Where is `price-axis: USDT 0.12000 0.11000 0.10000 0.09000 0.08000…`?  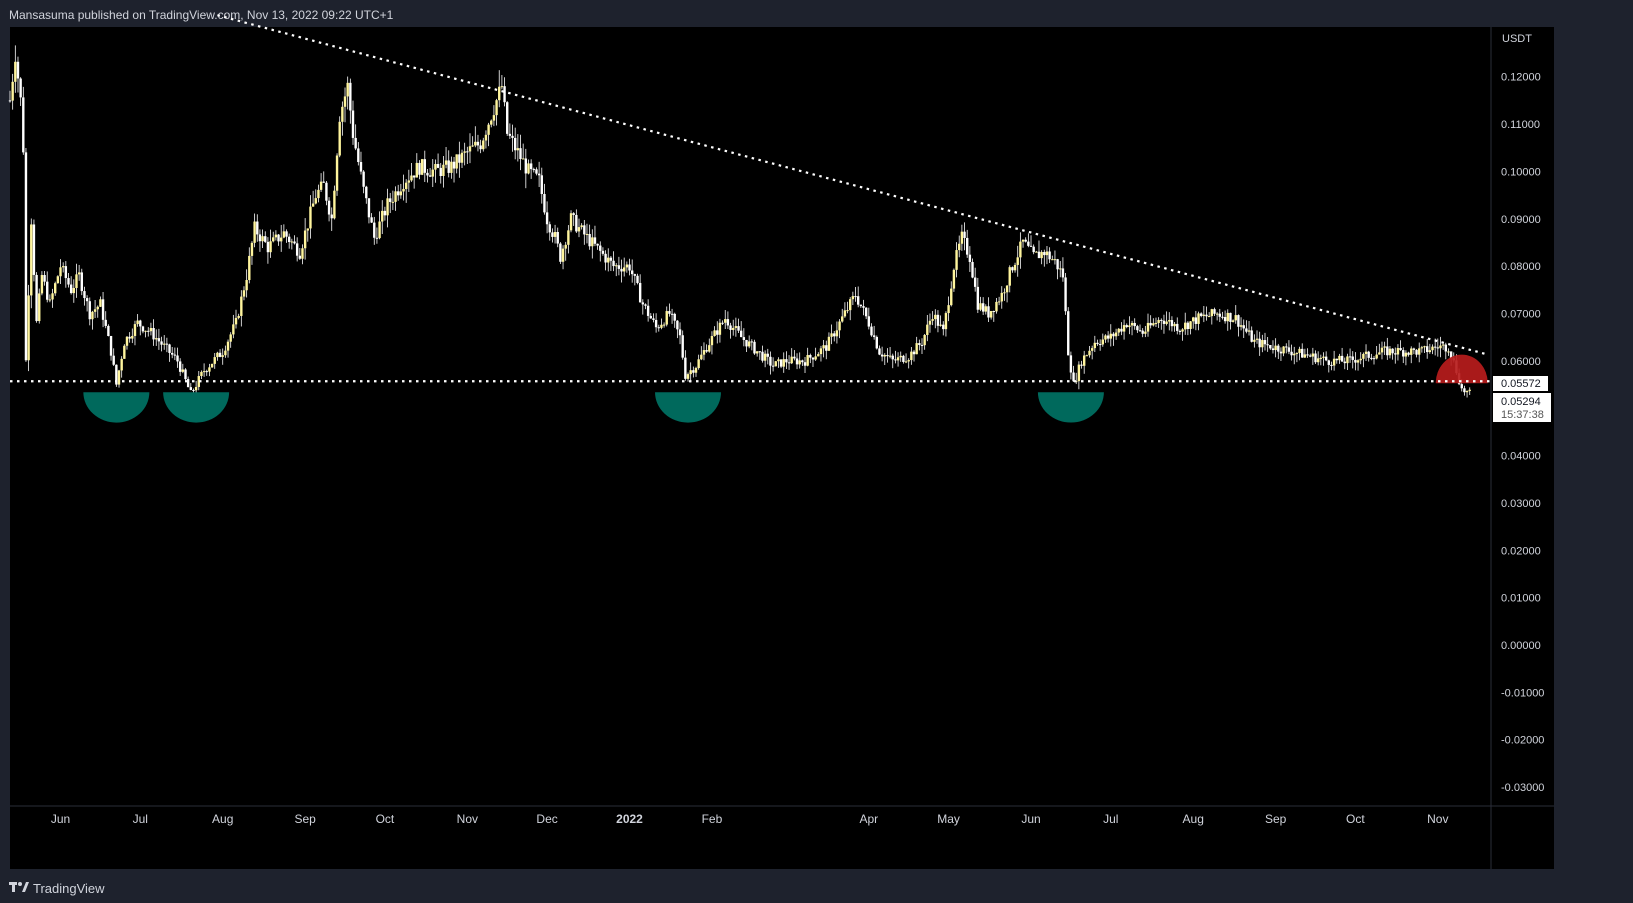 price-axis: USDT 0.12000 0.11000 0.10000 0.09000 0.08000… is located at coordinates (1522, 413).